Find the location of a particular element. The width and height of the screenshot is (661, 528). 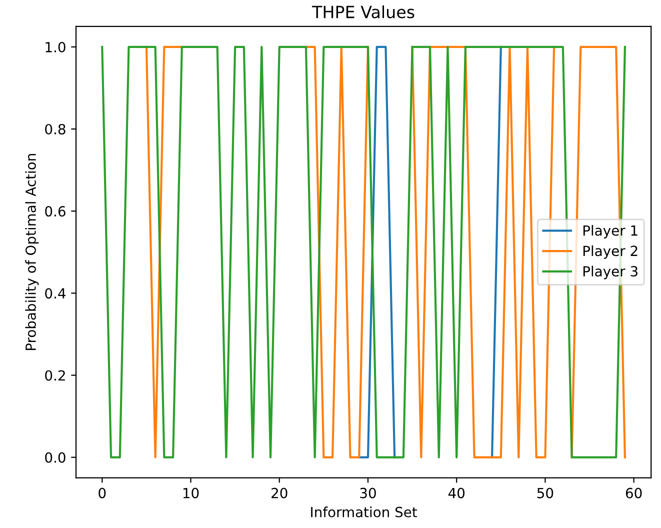

x-tick-label: 60 is located at coordinates (634, 493).